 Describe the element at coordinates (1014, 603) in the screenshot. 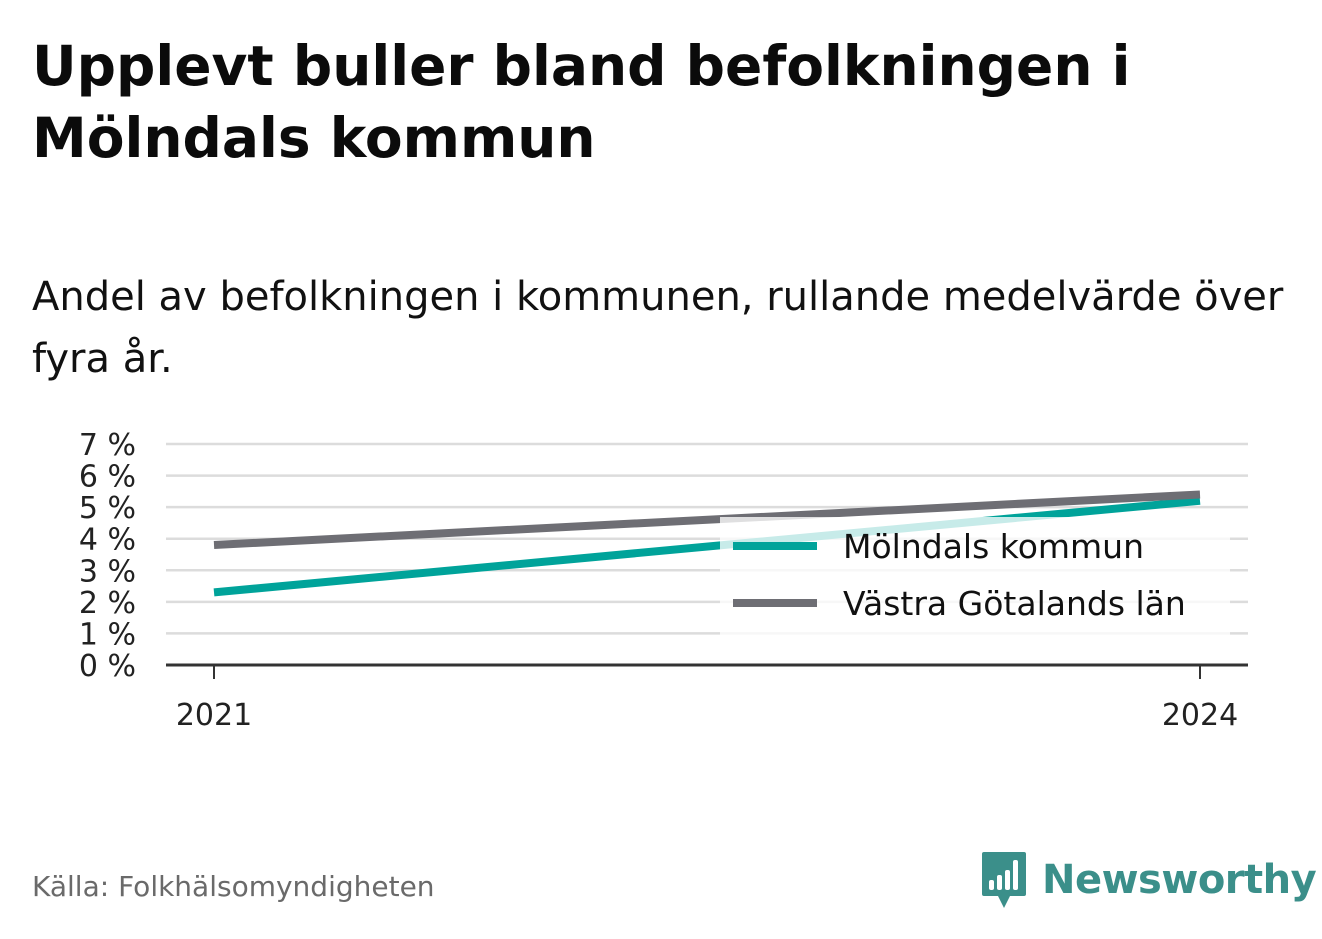

I see `legend-label: Västra Götalands län` at that location.